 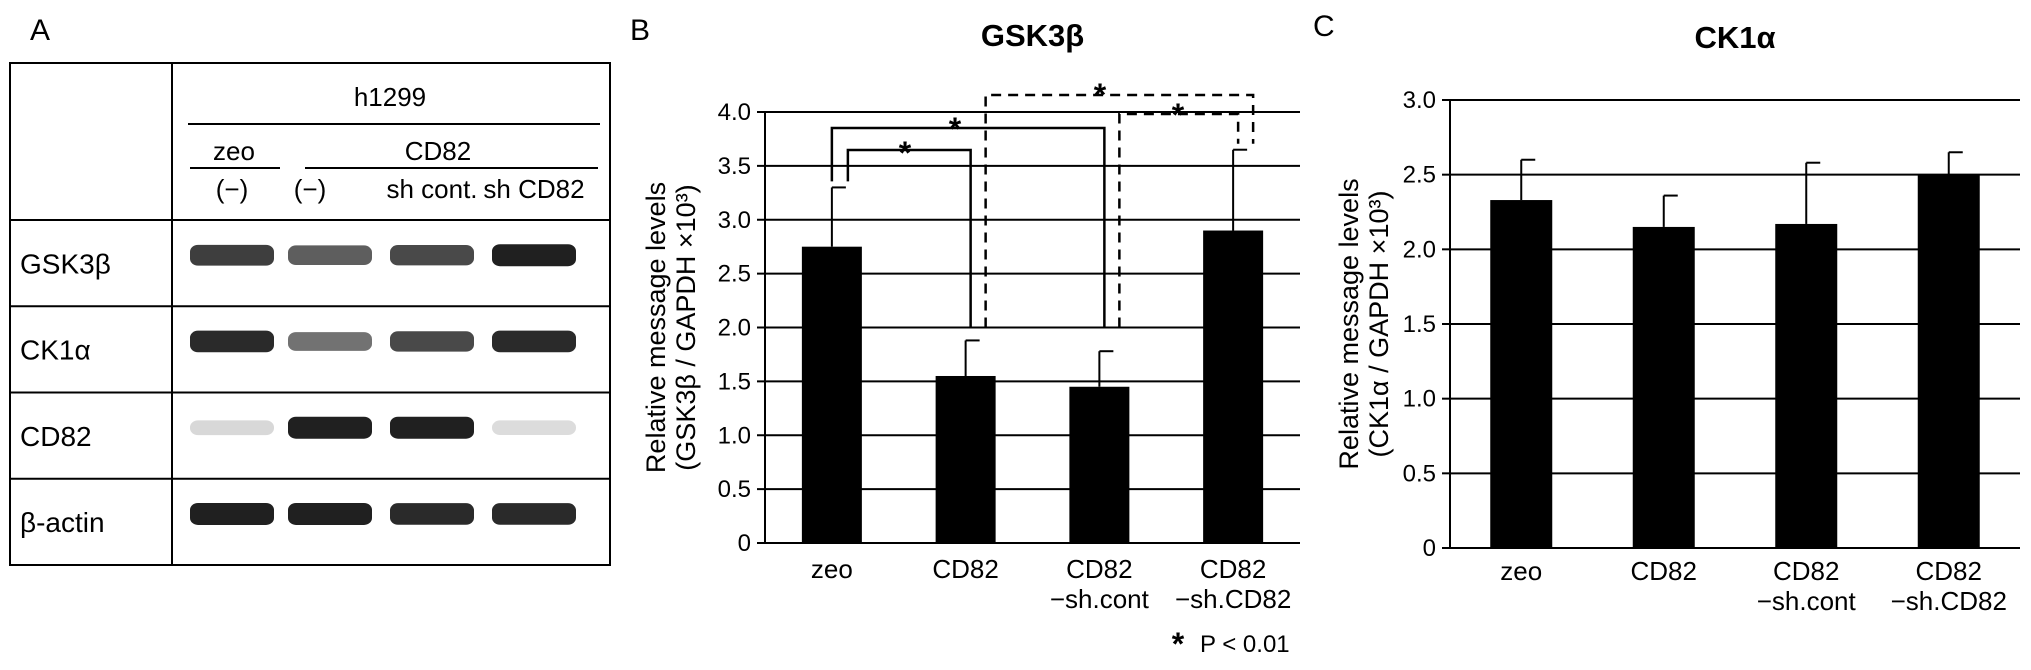 I want to click on lane-labels: (−) (−) sh cont. sh CD82, so click(x=400, y=189).